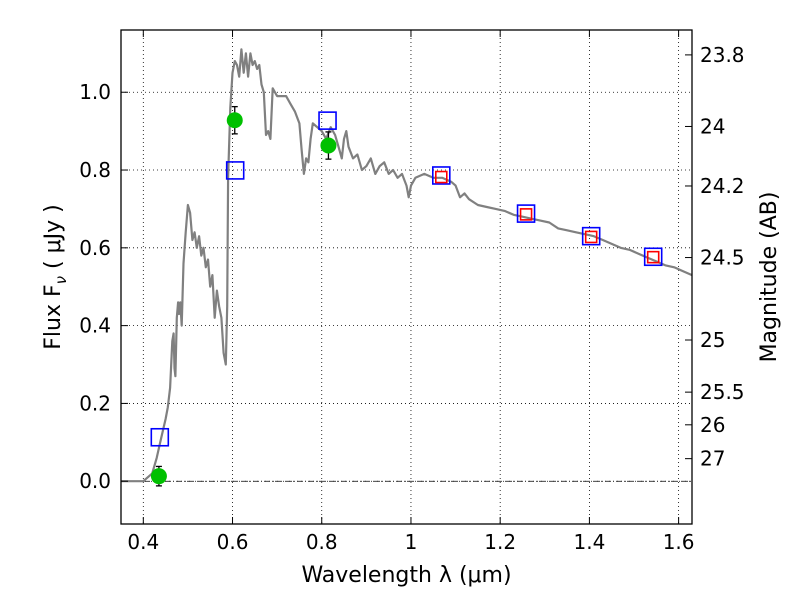 The width and height of the screenshot is (800, 600). What do you see at coordinates (61, 280) in the screenshot?
I see `y-axis-label-subscript: ν` at bounding box center [61, 280].